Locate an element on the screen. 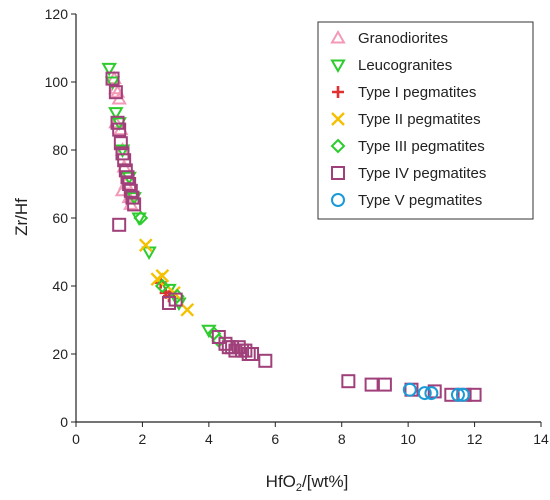  y-tick-label: 40 is located at coordinates (60, 286).